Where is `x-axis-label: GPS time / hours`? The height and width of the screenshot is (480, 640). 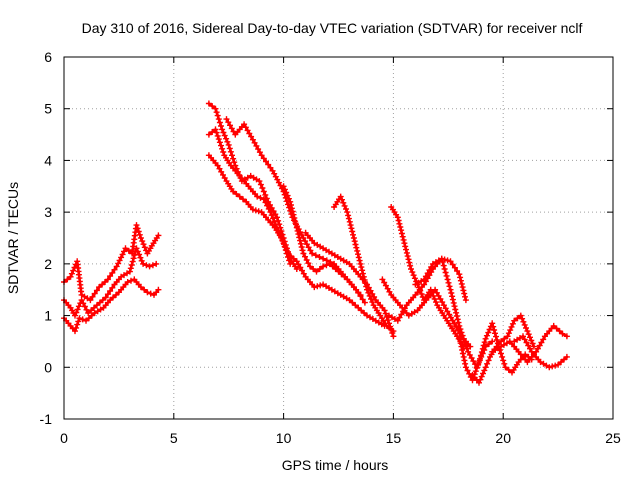
x-axis-label: GPS time / hours is located at coordinates (335, 465).